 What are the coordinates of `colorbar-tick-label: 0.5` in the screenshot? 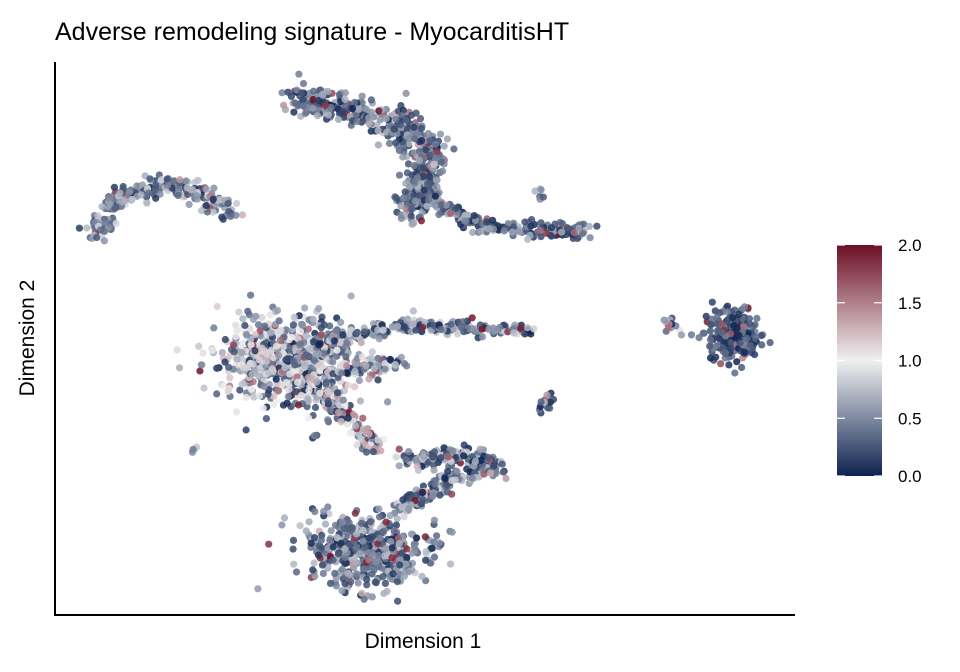 It's located at (910, 418).